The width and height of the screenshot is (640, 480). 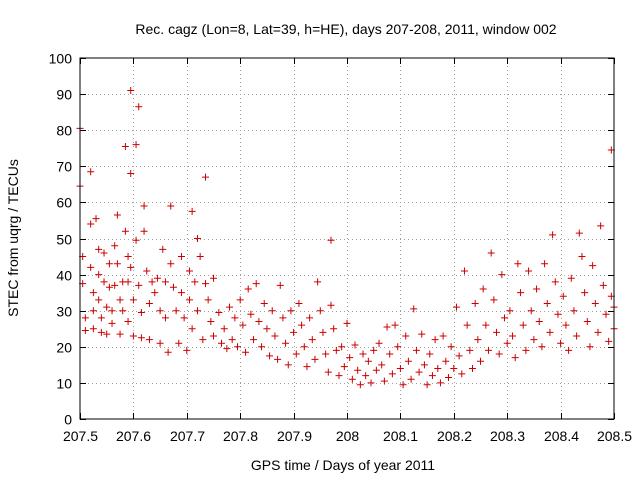 I want to click on y-tick-label: 50, so click(x=64, y=240).